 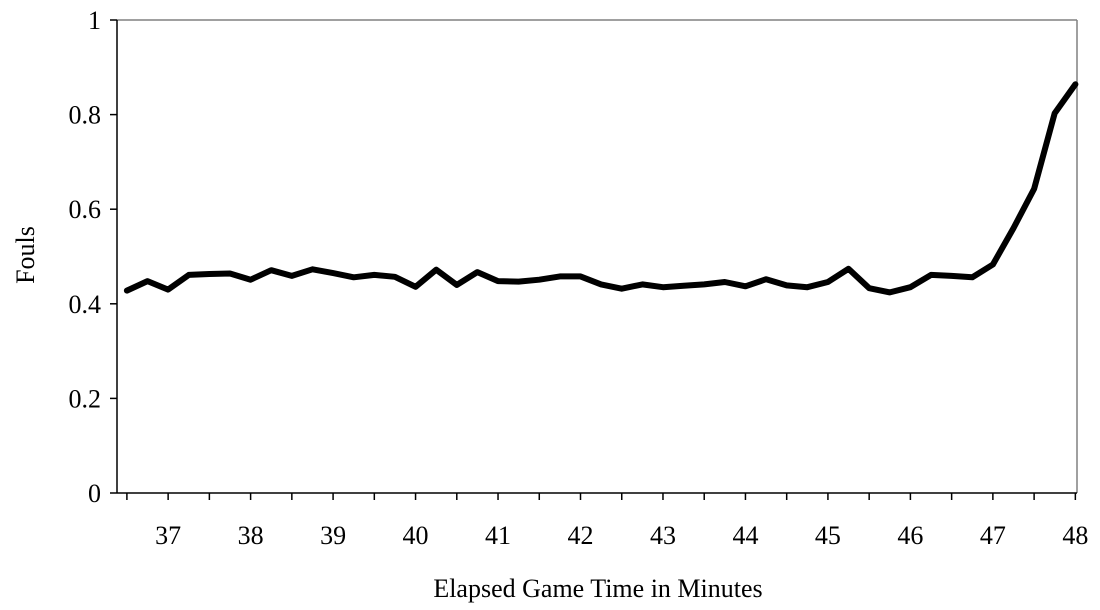 I want to click on x-tick-label: 48, so click(x=1075, y=535).